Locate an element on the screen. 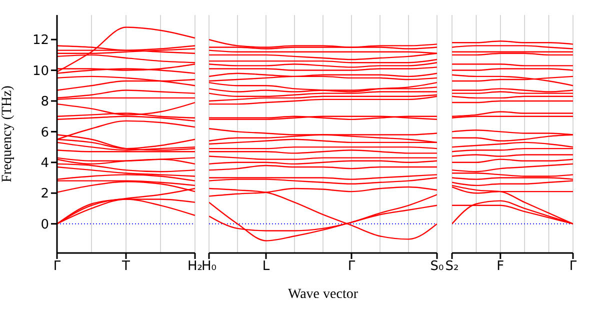 The width and height of the screenshot is (592, 310). x-axis-title: Wave vector is located at coordinates (323, 294).